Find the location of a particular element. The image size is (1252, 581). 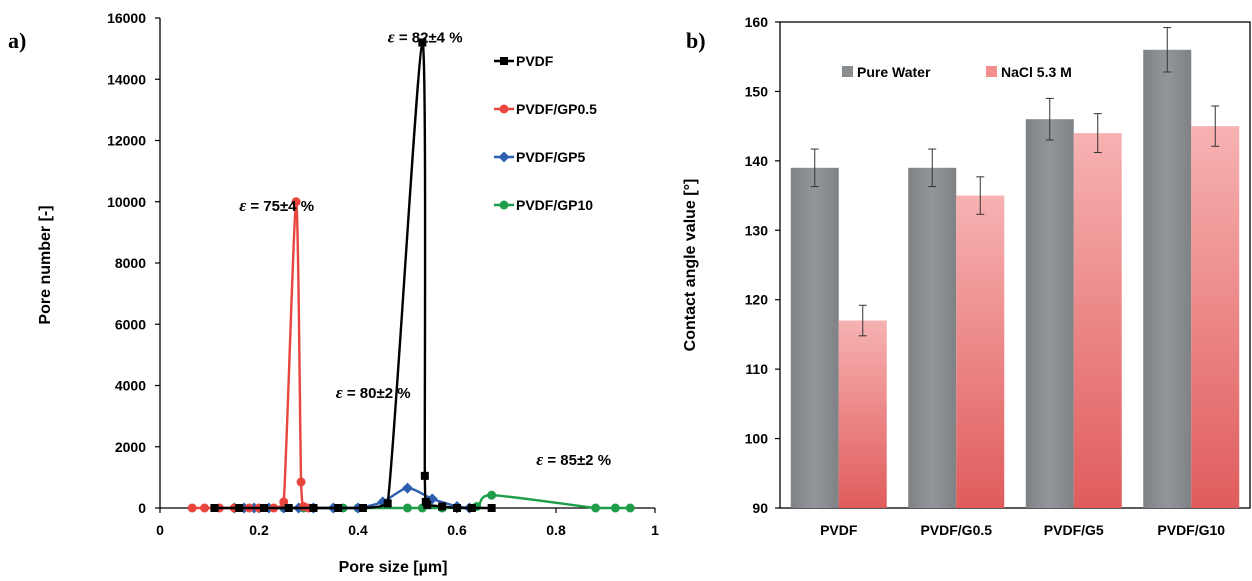

porosity-annotation: ε = 75±4 % is located at coordinates (276, 205).